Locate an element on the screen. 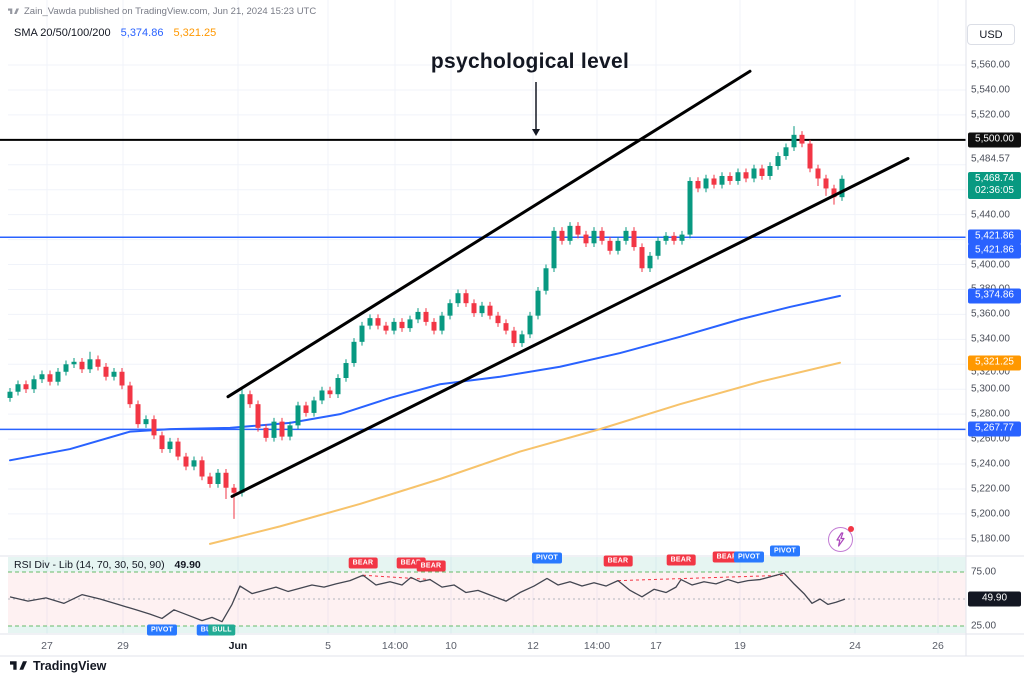  rsi-background-bands is located at coordinates (487, 595).